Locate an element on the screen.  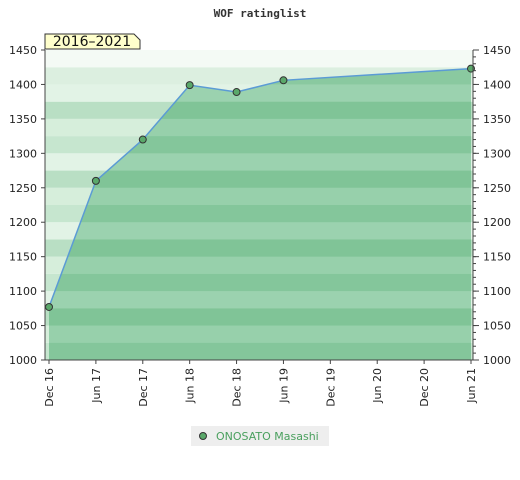
chart-title: WOF ratinglist is located at coordinates (260, 13).